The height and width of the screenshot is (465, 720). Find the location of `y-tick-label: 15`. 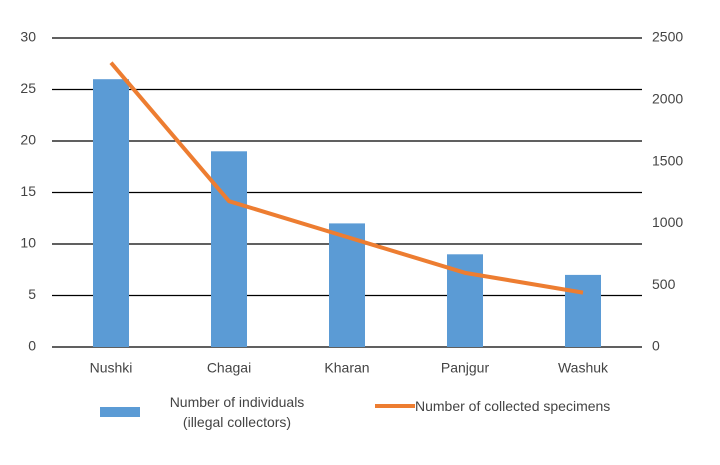

y-tick-label: 15 is located at coordinates (28, 191).